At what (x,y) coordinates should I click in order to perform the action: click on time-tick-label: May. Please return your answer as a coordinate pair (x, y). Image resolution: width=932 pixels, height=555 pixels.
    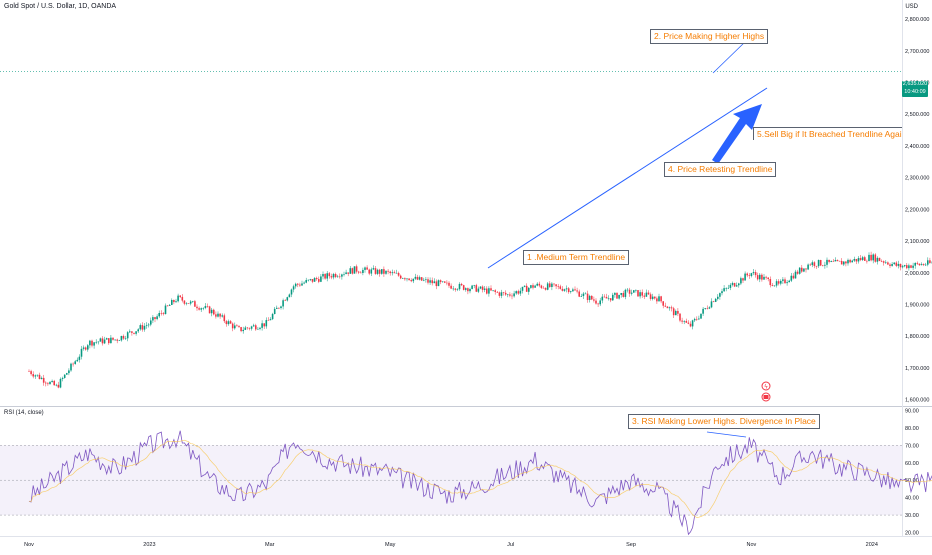
    Looking at the image, I should click on (390, 545).